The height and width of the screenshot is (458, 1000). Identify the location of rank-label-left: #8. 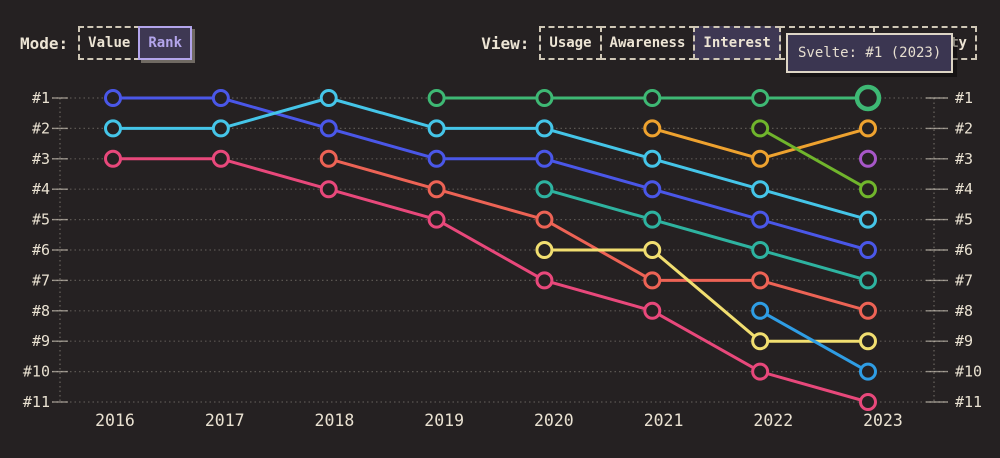
(41, 311).